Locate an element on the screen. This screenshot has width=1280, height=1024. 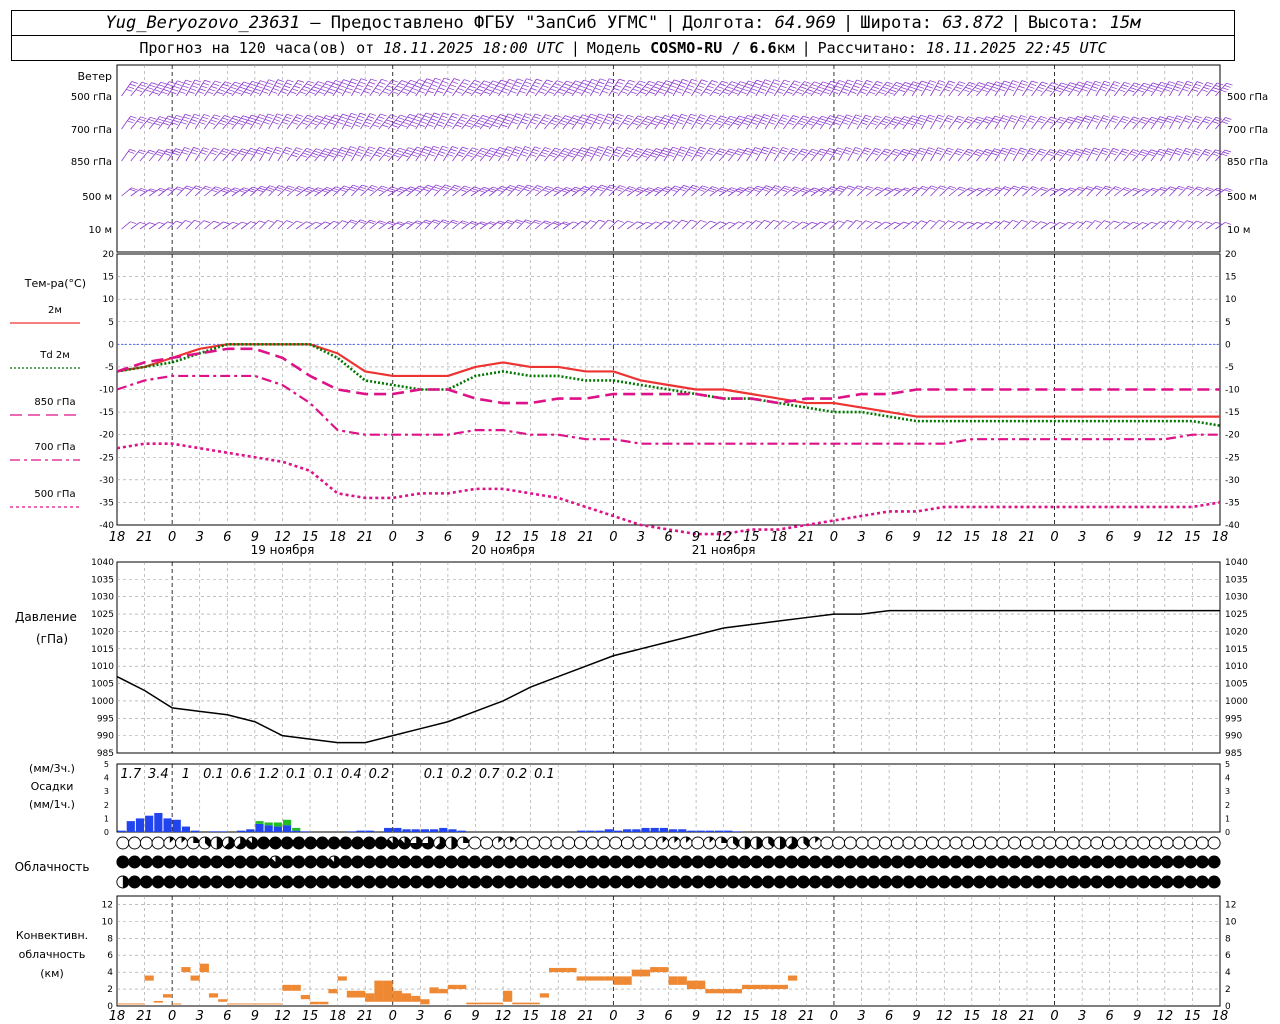
temp-ytick-label-right: -35 is located at coordinates (1232, 503).